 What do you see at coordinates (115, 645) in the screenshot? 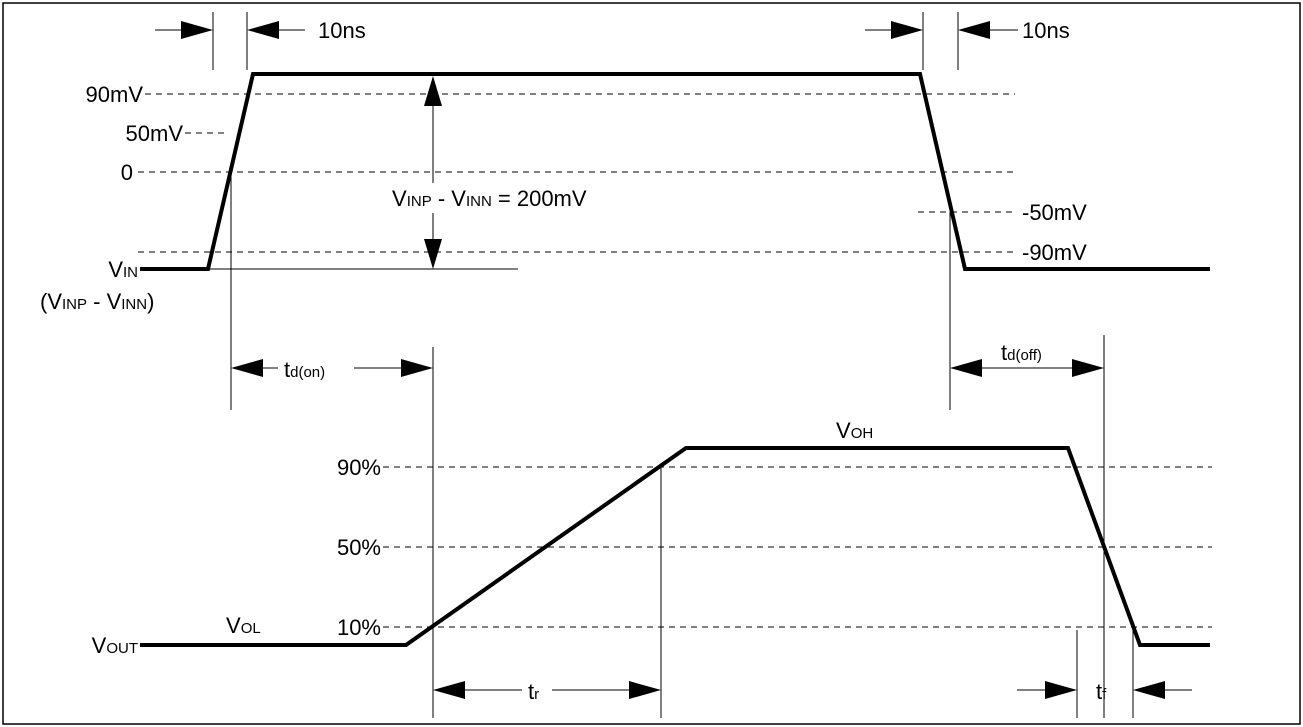
I see `vout-label: VOUT` at bounding box center [115, 645].